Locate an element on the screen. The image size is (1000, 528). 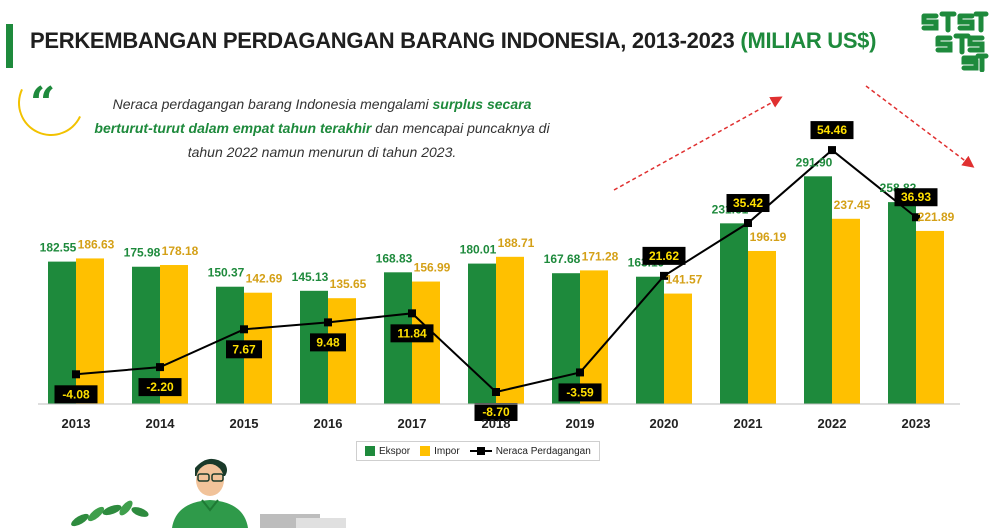
neraca-label-box-2018 is located at coordinates (496, 412).